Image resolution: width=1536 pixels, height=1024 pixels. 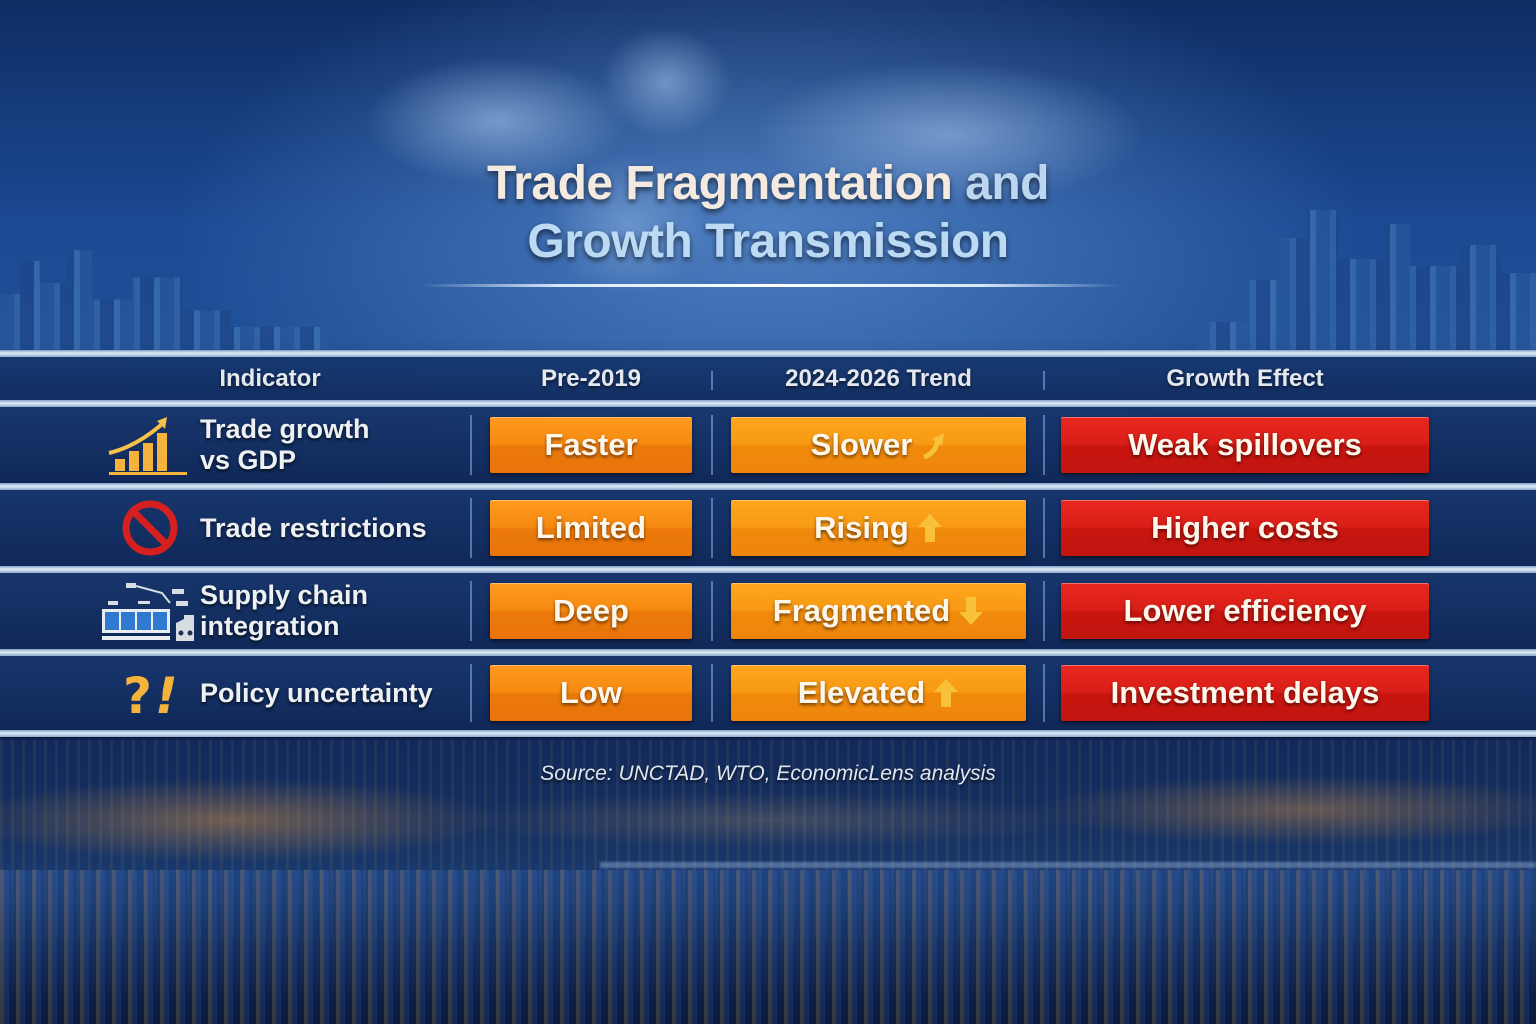 I want to click on question-exclamation-icon: ? !, so click(x=150, y=693).